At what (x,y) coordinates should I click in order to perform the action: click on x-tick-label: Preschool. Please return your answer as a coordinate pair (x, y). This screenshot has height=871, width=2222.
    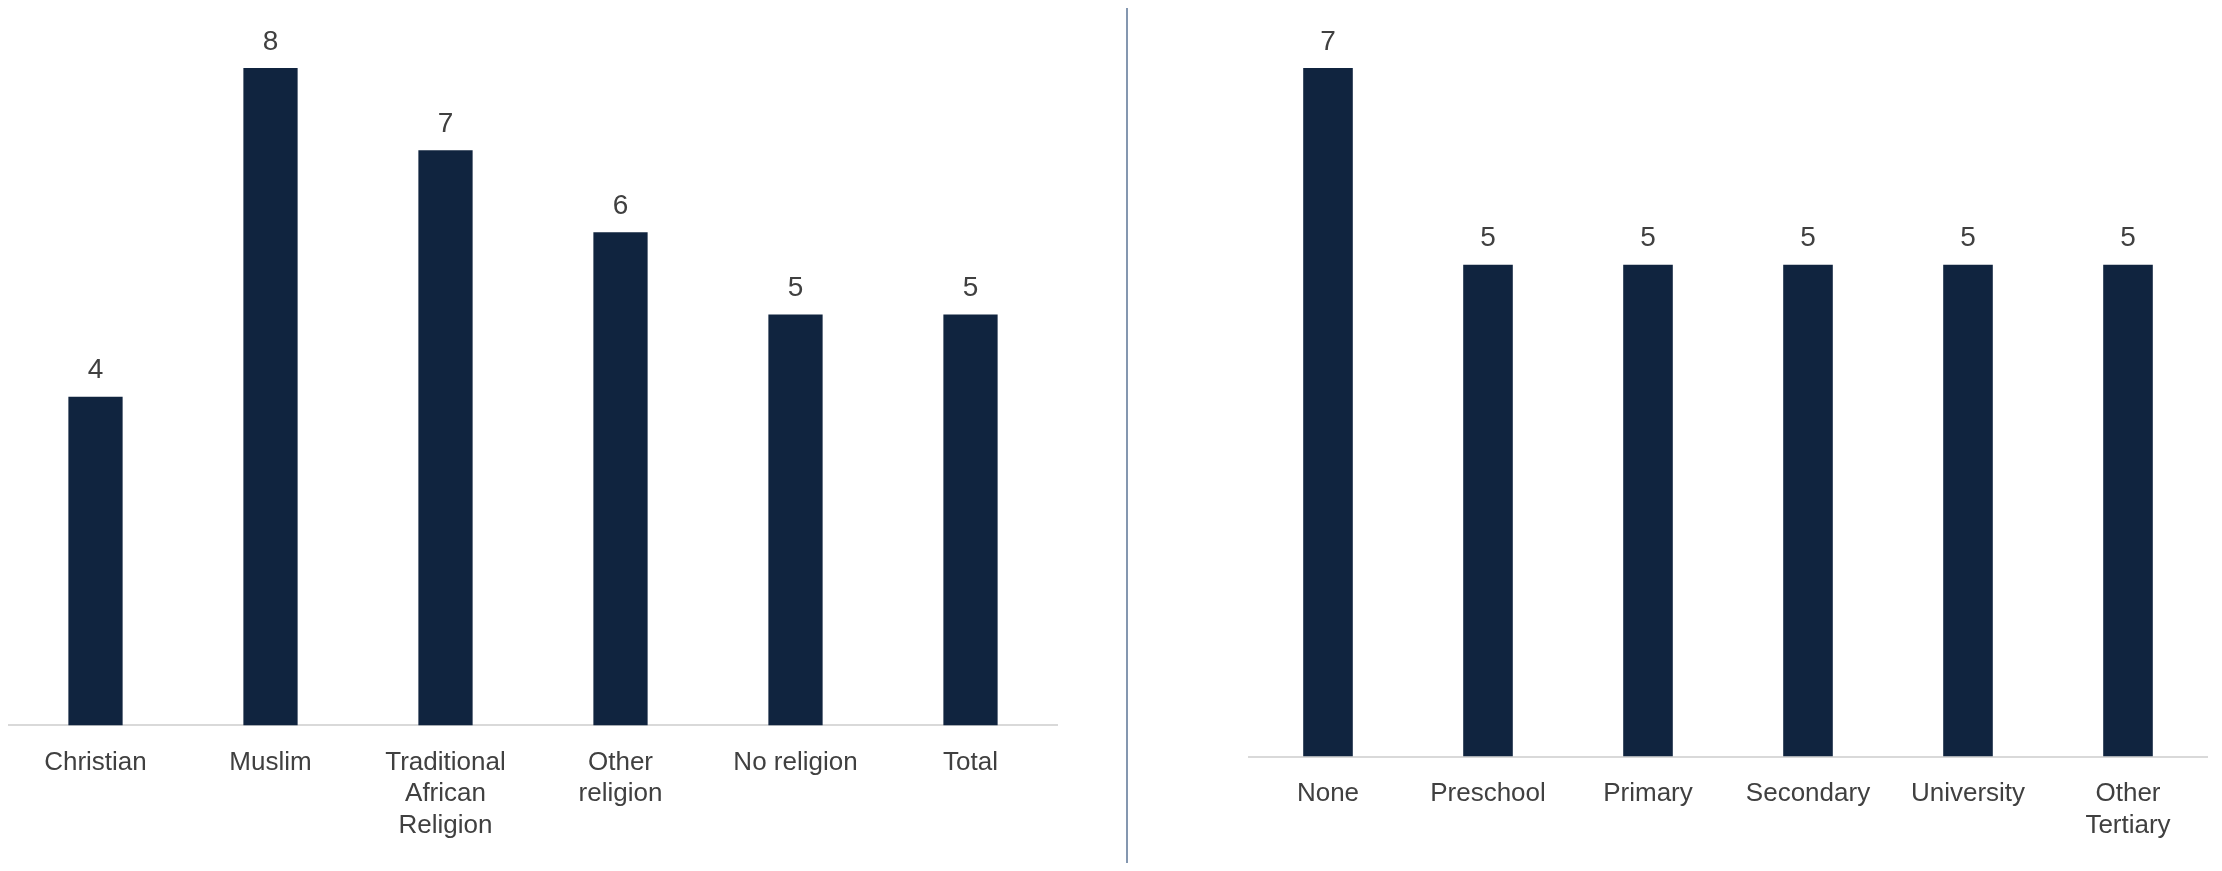
    Looking at the image, I should click on (1488, 792).